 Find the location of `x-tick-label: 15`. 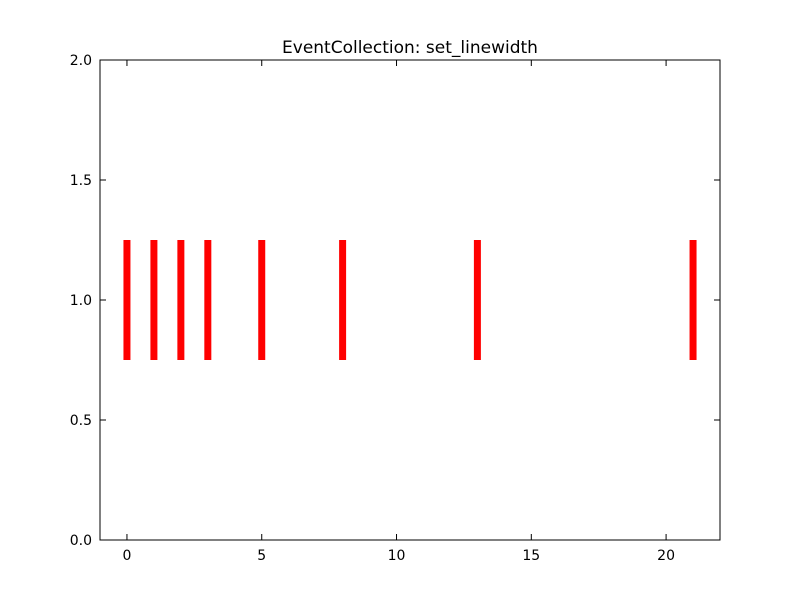

x-tick-label: 15 is located at coordinates (531, 556).